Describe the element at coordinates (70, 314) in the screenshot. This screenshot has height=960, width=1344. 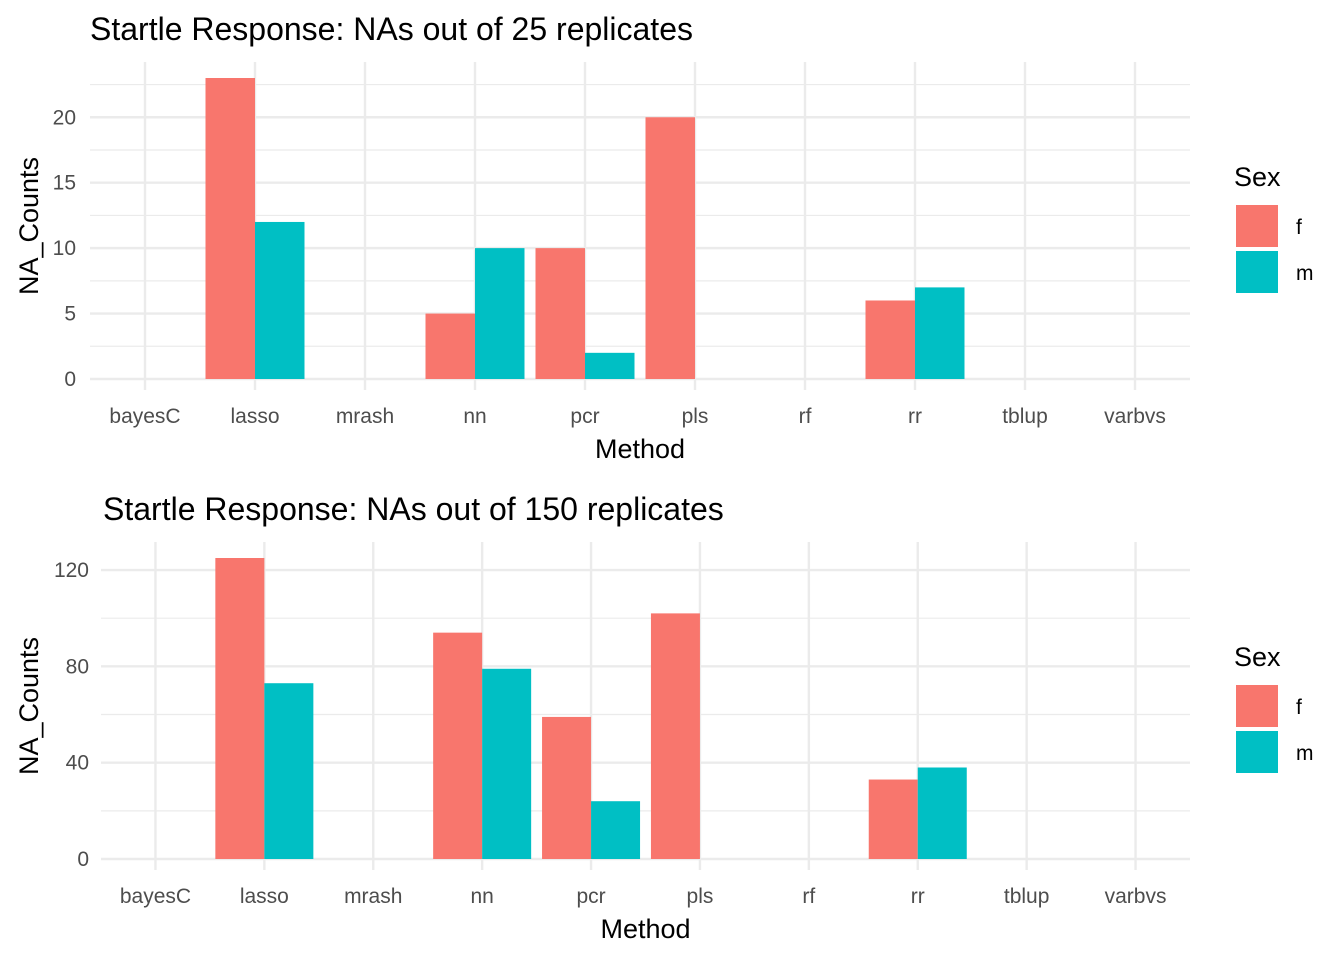
I see `y-tick-label: 5` at that location.